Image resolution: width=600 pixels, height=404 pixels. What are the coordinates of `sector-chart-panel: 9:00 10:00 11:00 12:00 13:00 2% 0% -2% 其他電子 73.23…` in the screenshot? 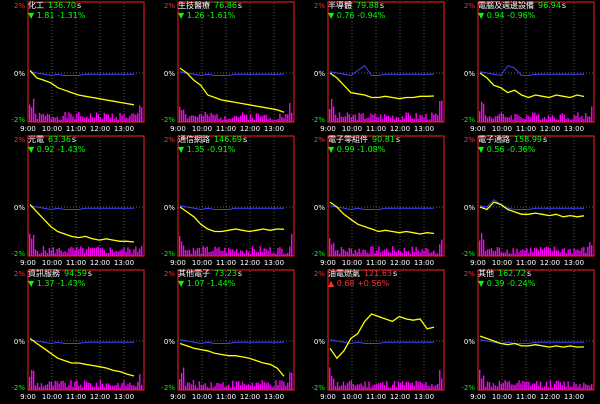 It's located at (225, 335).